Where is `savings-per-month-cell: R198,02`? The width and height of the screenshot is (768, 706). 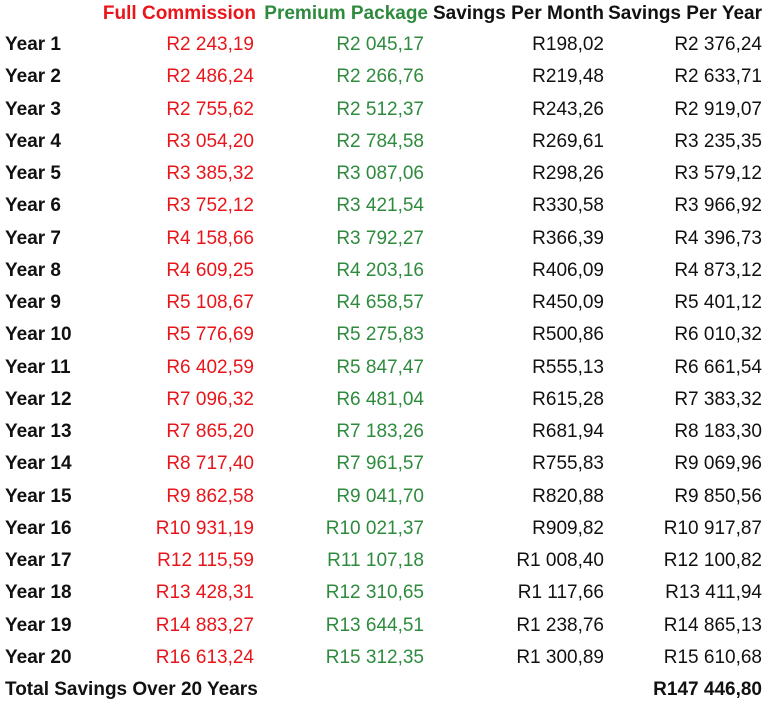 savings-per-month-cell: R198,02 is located at coordinates (568, 44).